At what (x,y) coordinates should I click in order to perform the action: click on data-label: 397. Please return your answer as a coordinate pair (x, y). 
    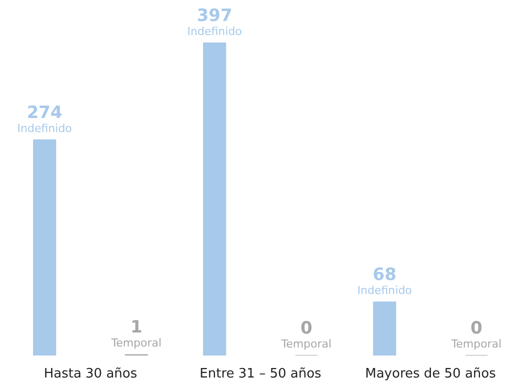
    Looking at the image, I should click on (214, 16).